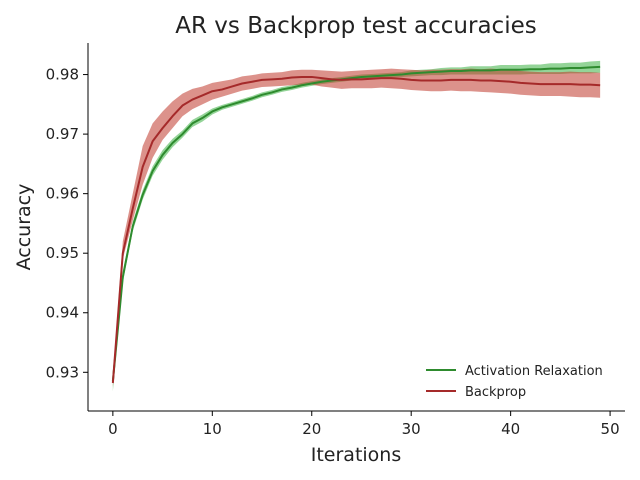  I want to click on y-ticks: 0.93 0.94 0.95 0.96 0.97 0.98, so click(67, 223).